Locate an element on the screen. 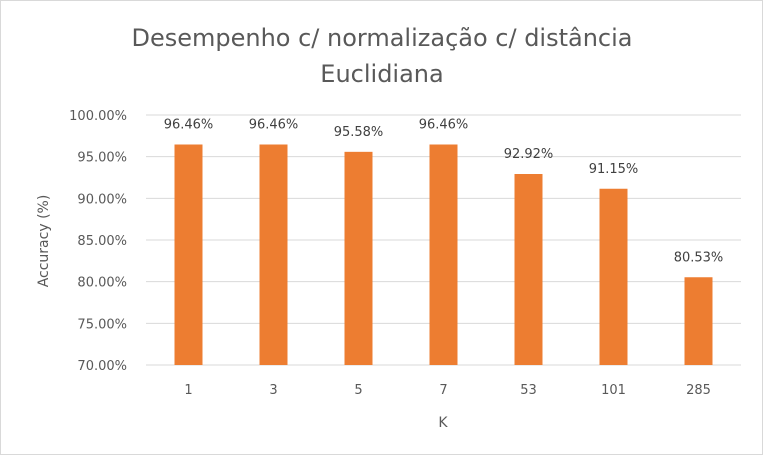 This screenshot has width=763, height=455. y-tick-label: 90.00% is located at coordinates (102, 199).